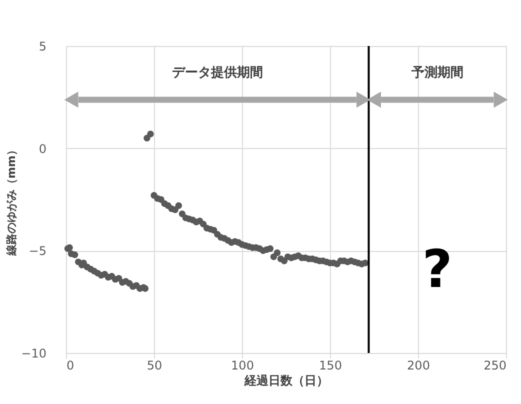  Describe the element at coordinates (42, 47) in the screenshot. I see `y-tick-label: 5` at that location.